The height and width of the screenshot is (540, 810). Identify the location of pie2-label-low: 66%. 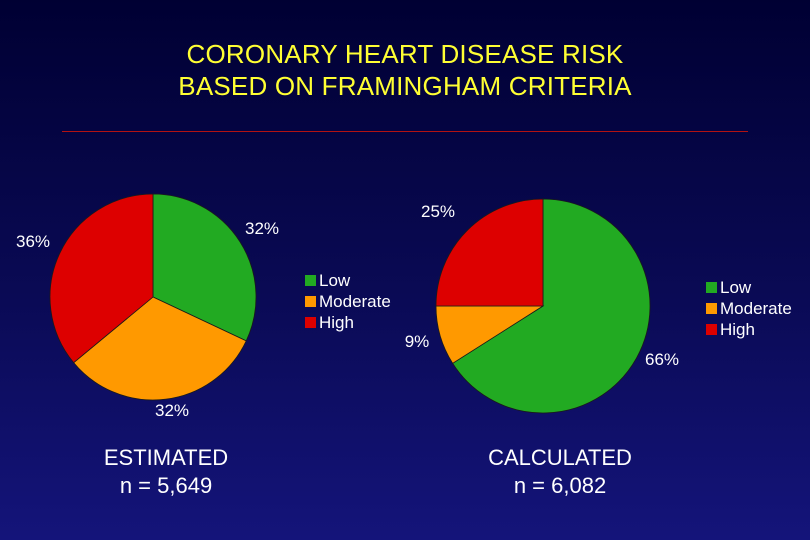
(662, 359).